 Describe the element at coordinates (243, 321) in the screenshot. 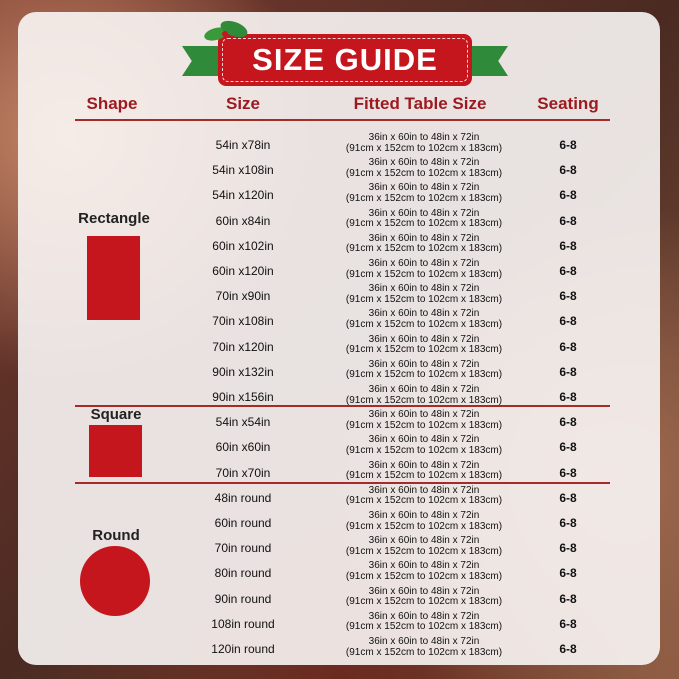

I see `size-cell: 70in x108in` at that location.